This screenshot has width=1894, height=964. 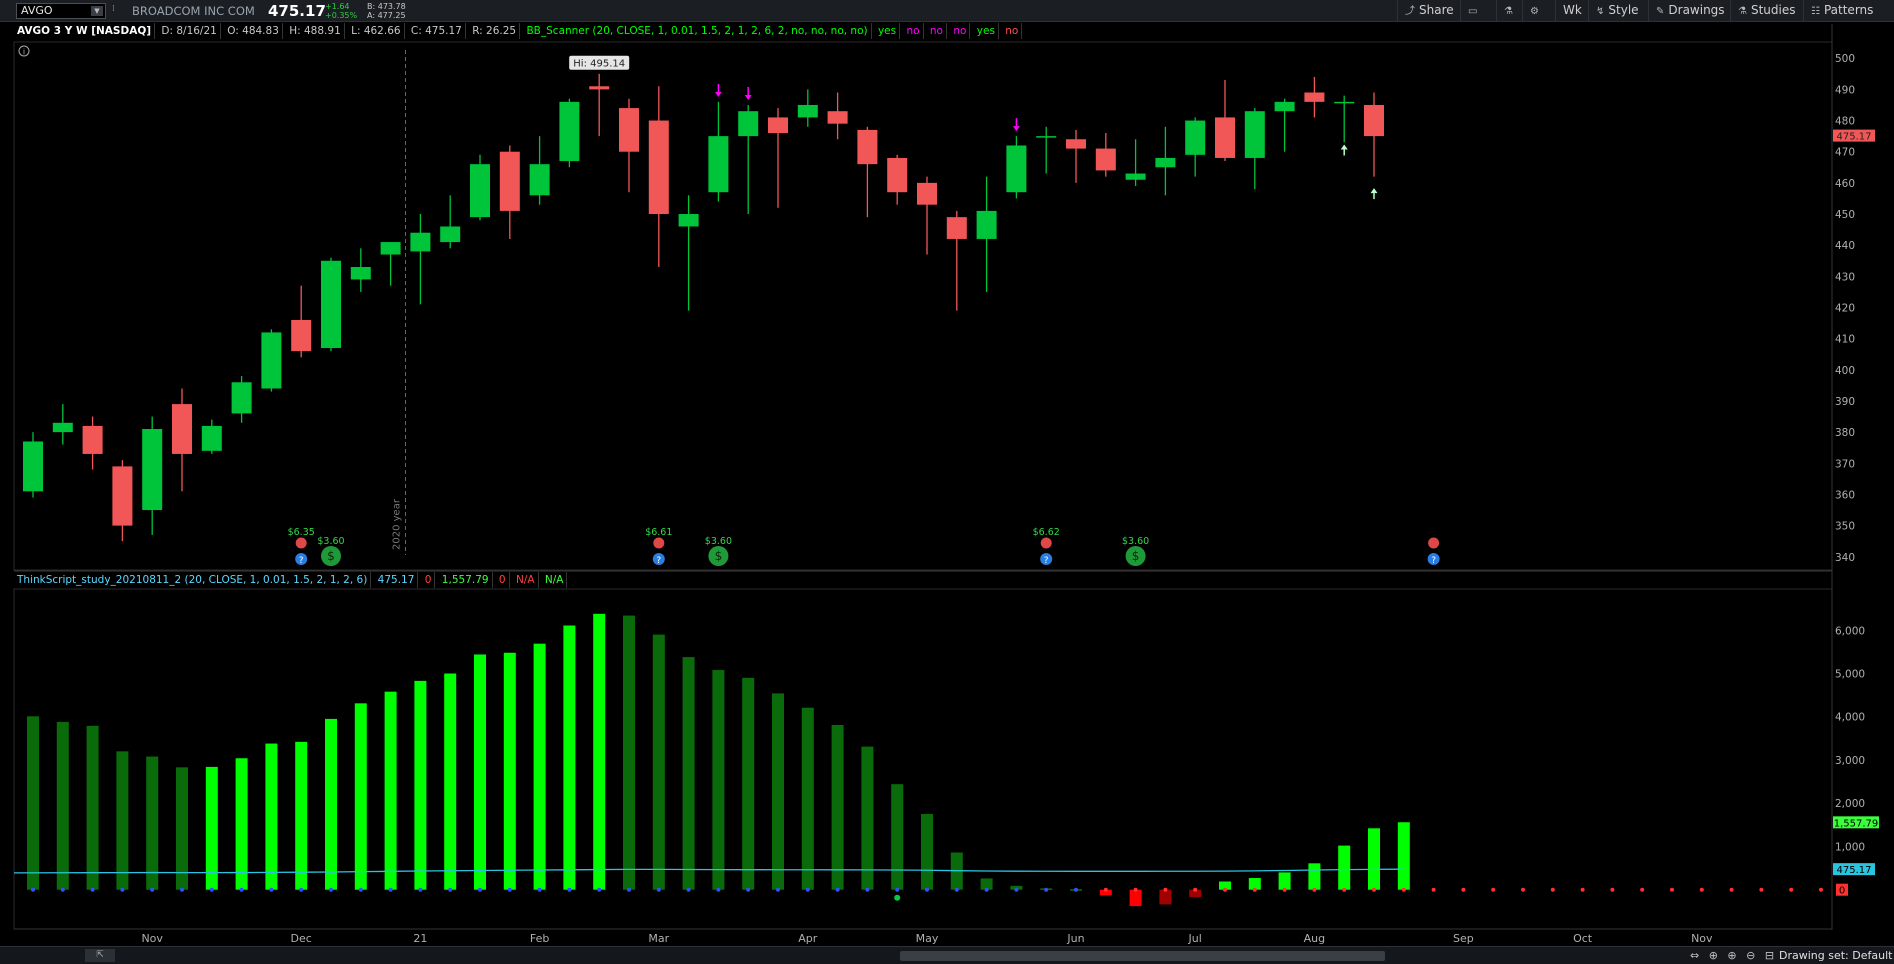 What do you see at coordinates (1142, 956) in the screenshot?
I see `horizontal-scrollbar` at bounding box center [1142, 956].